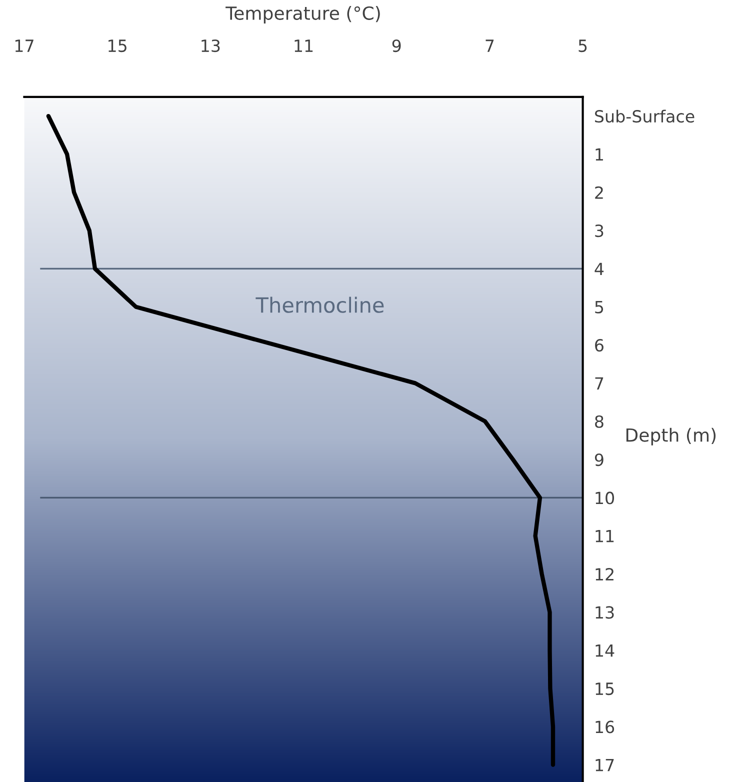 The width and height of the screenshot is (734, 782). Describe the element at coordinates (396, 45) in the screenshot. I see `x-tick-label: 9` at that location.